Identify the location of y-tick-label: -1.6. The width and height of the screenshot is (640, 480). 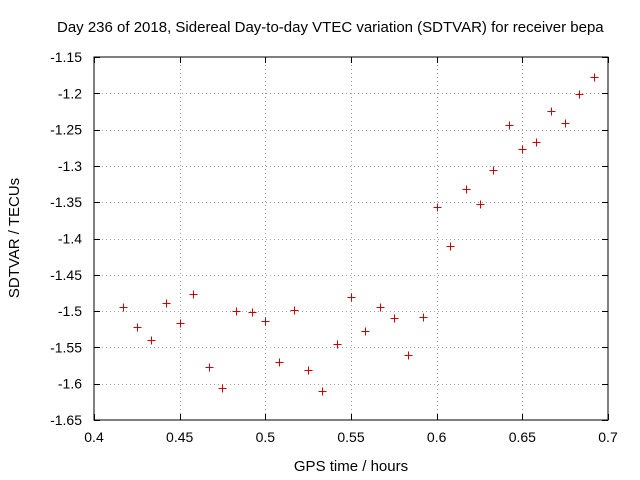
(70, 384).